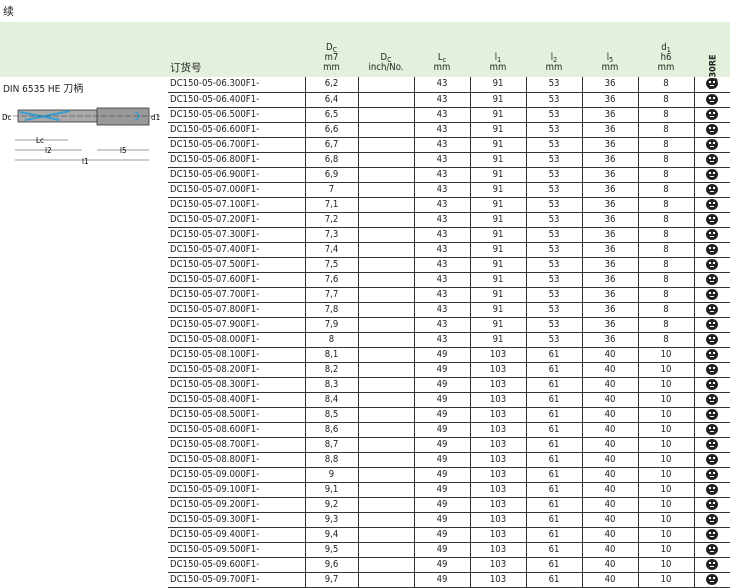 This screenshot has width=738, height=588. Describe the element at coordinates (332, 400) in the screenshot. I see `cell-value: 8,4` at that location.